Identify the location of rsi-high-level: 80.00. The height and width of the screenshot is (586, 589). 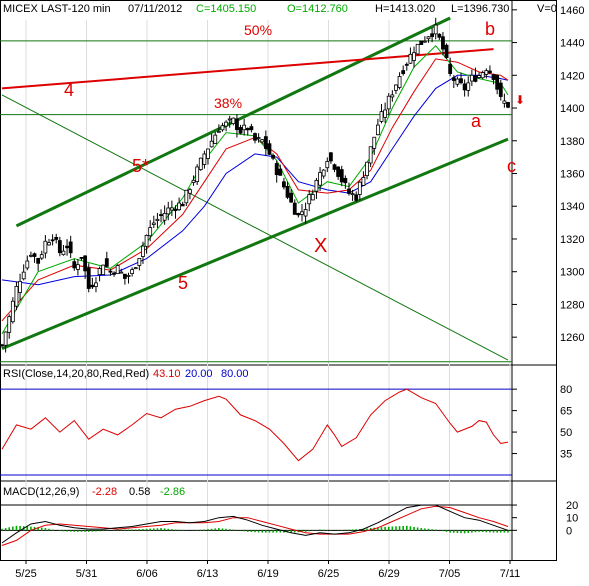
(235, 374).